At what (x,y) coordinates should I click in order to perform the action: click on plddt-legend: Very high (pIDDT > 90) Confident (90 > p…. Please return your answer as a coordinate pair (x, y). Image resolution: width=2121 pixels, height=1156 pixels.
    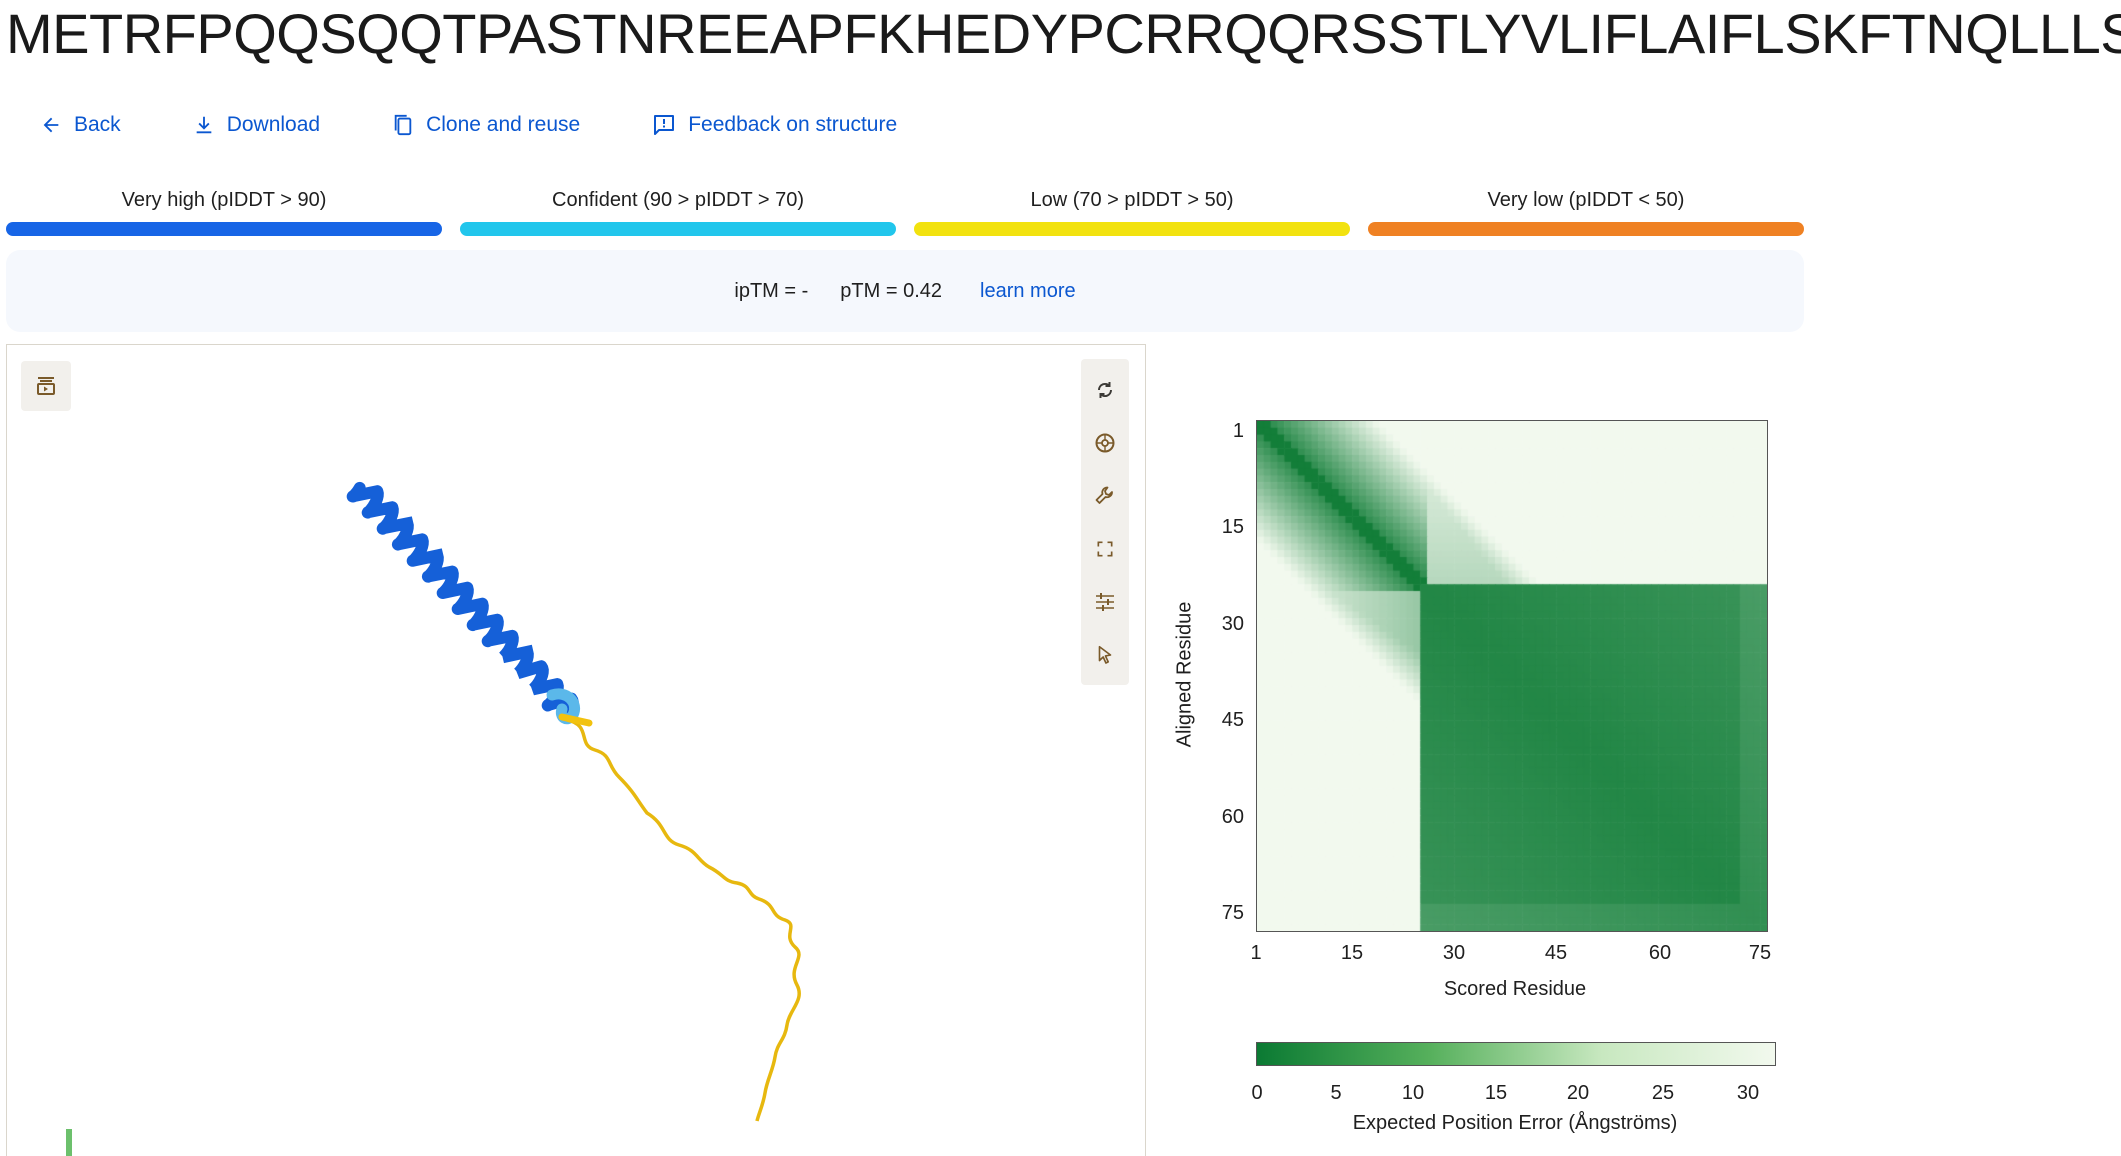
    Looking at the image, I should click on (906, 211).